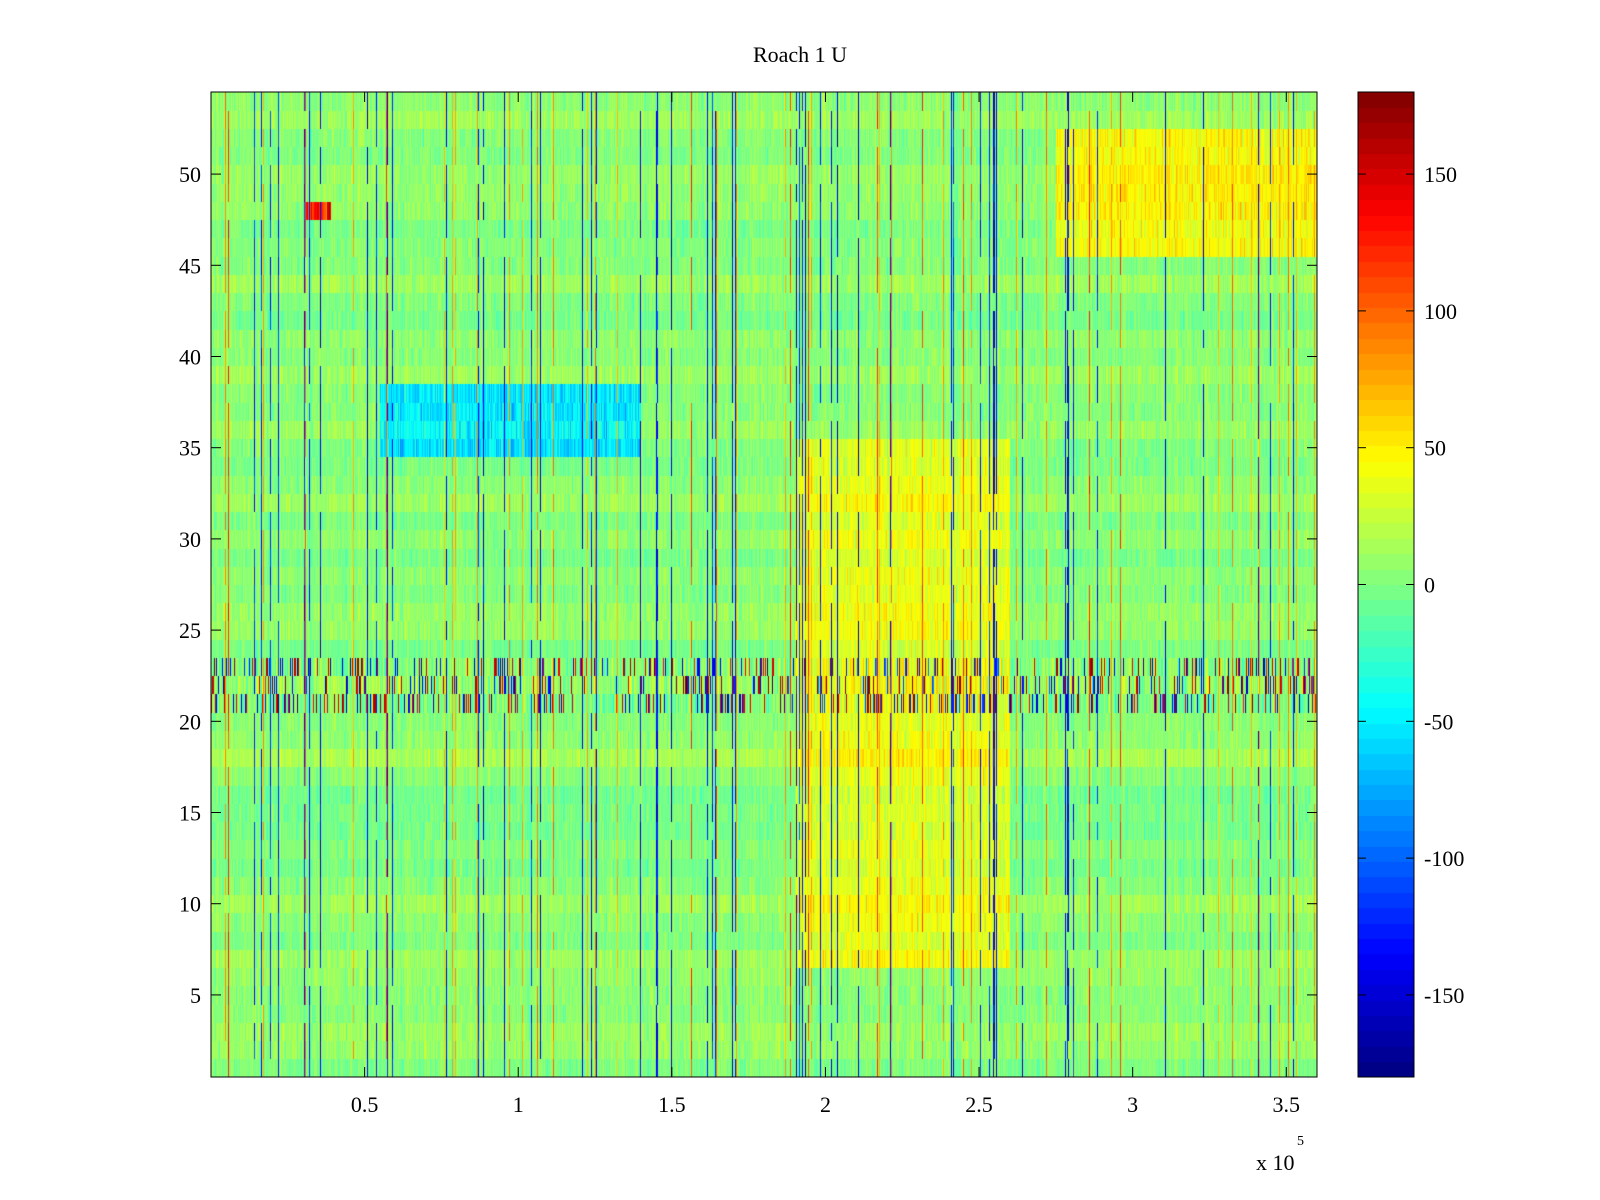 The image size is (1600, 1200). What do you see at coordinates (1440, 174) in the screenshot?
I see `colorbar-tick-label: 150` at bounding box center [1440, 174].